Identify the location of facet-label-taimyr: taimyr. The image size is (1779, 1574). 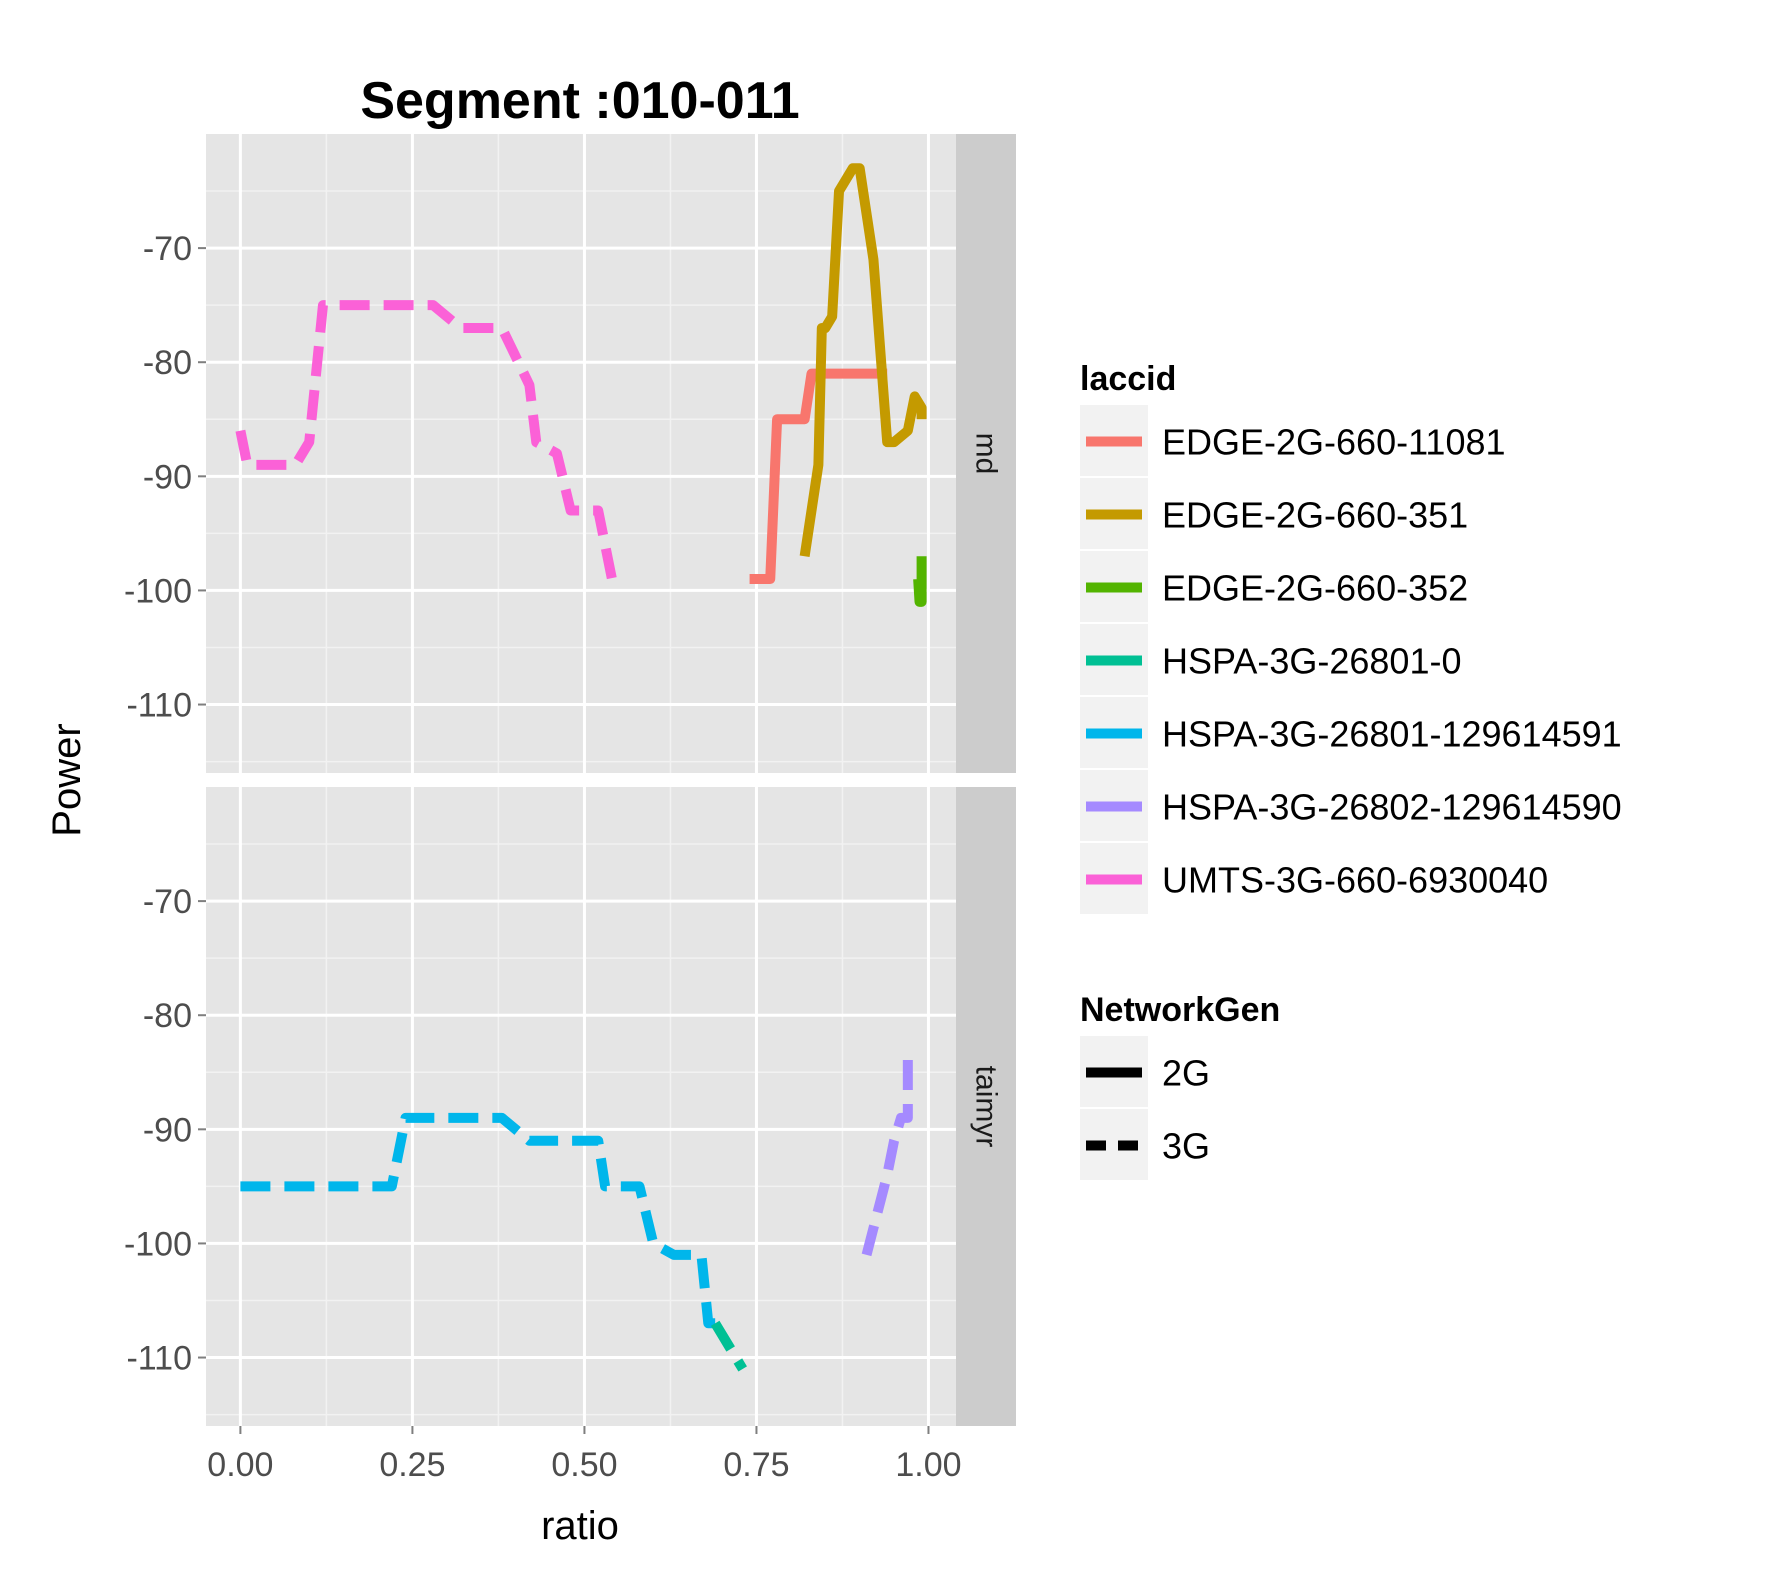
(986, 1107).